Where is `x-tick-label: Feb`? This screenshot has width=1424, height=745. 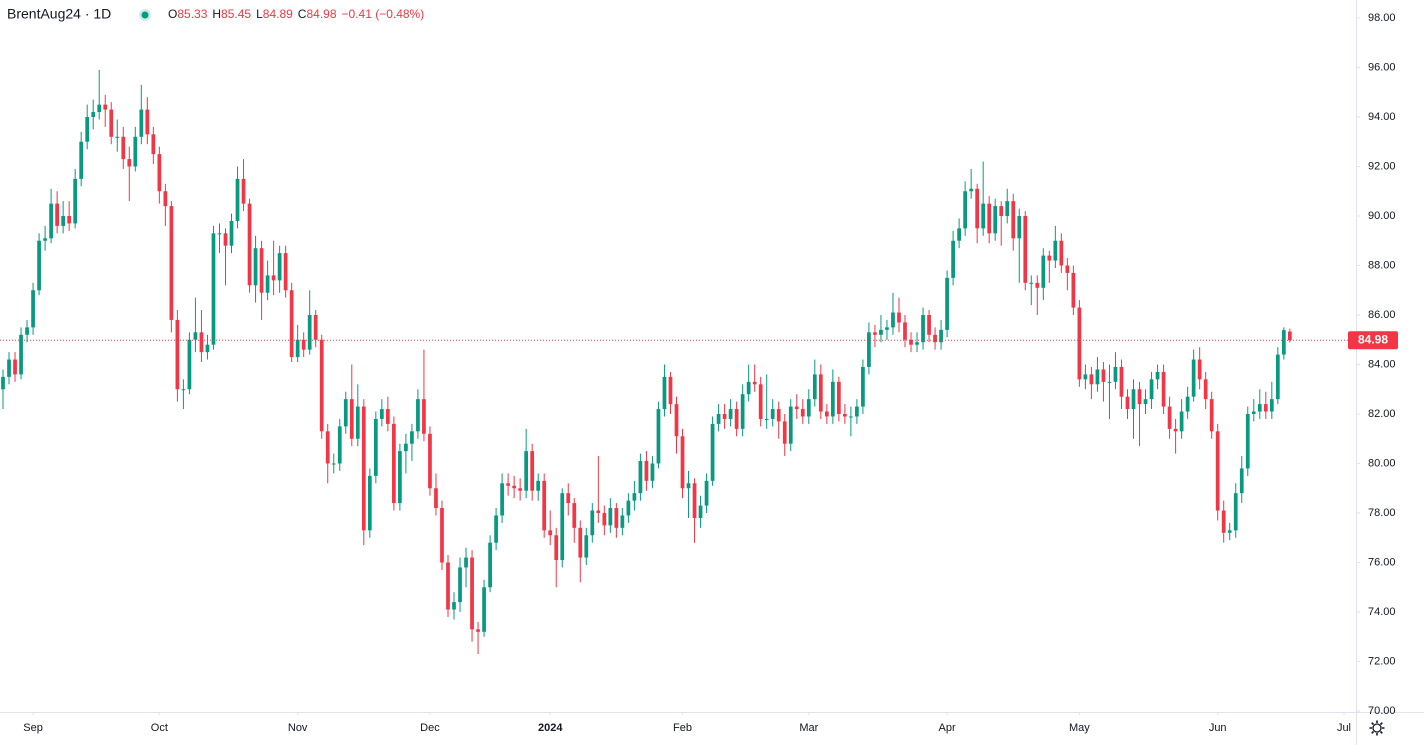 x-tick-label: Feb is located at coordinates (682, 728).